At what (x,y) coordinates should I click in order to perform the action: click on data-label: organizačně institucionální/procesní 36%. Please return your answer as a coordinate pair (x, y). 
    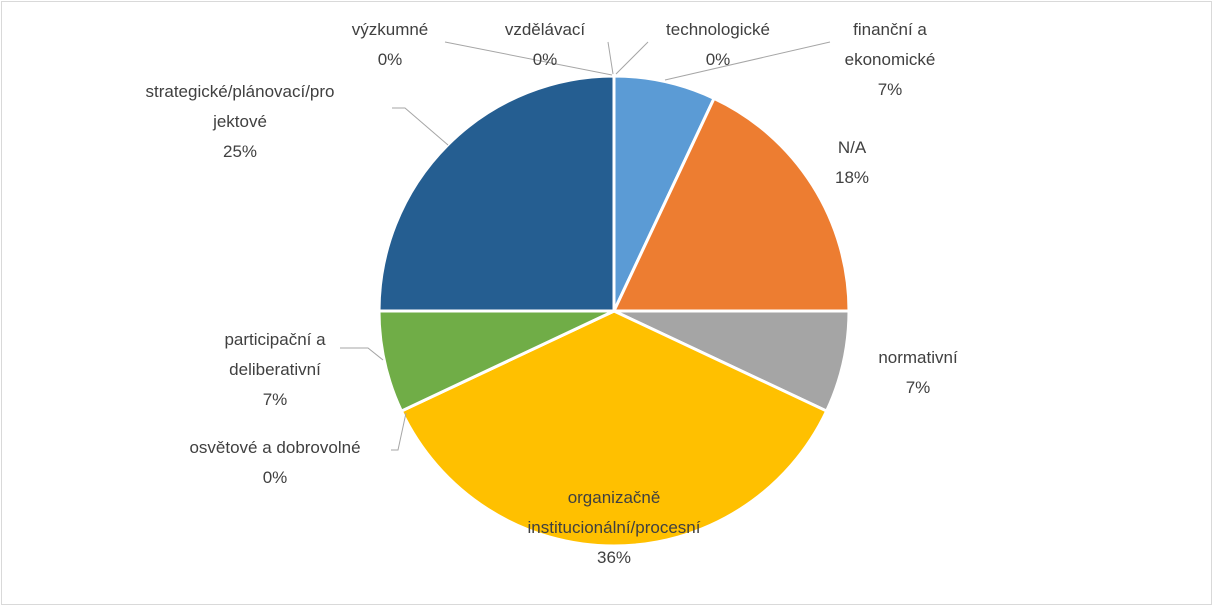
    Looking at the image, I should click on (614, 528).